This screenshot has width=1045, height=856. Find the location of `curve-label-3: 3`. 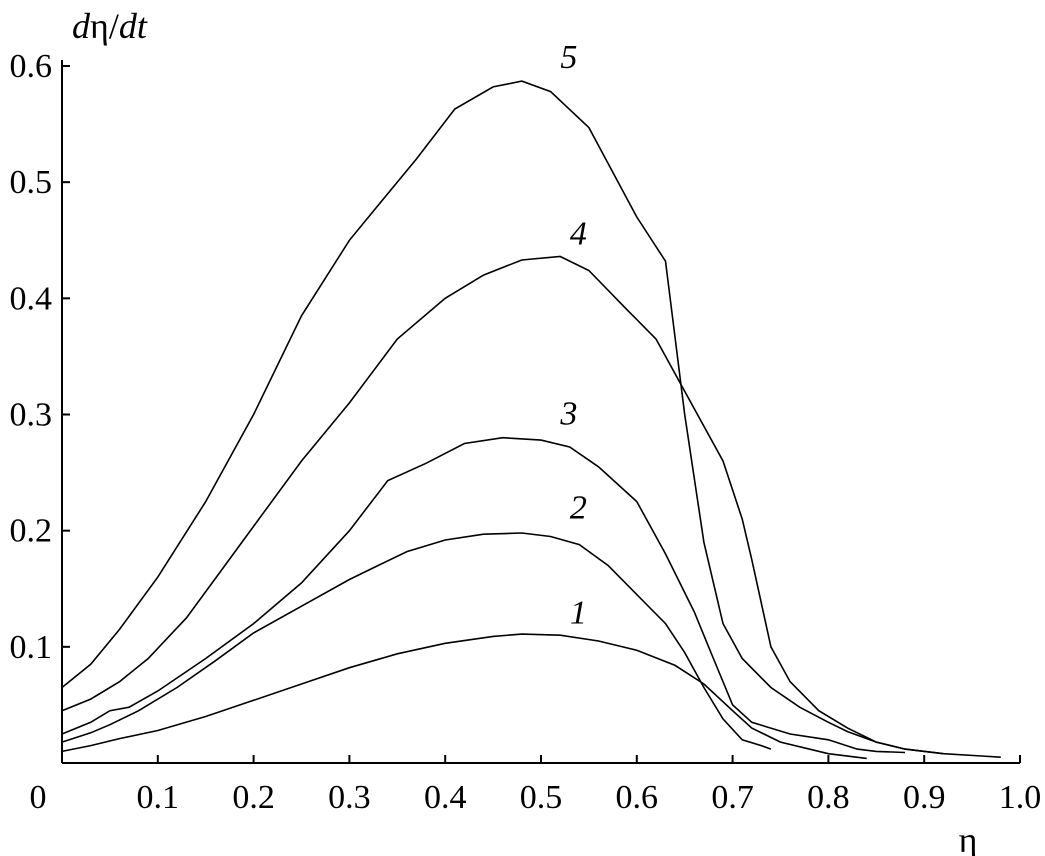

curve-label-3: 3 is located at coordinates (568, 414).